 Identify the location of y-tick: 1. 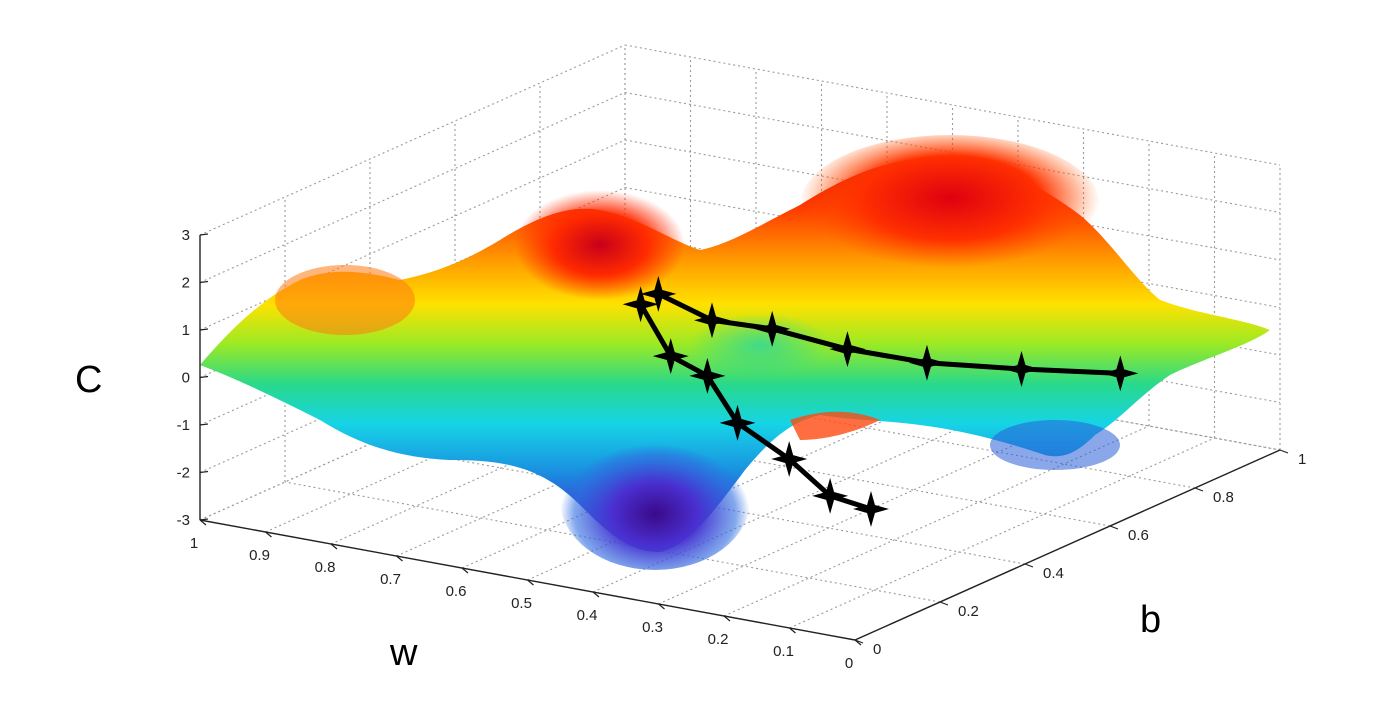
(1292, 458).